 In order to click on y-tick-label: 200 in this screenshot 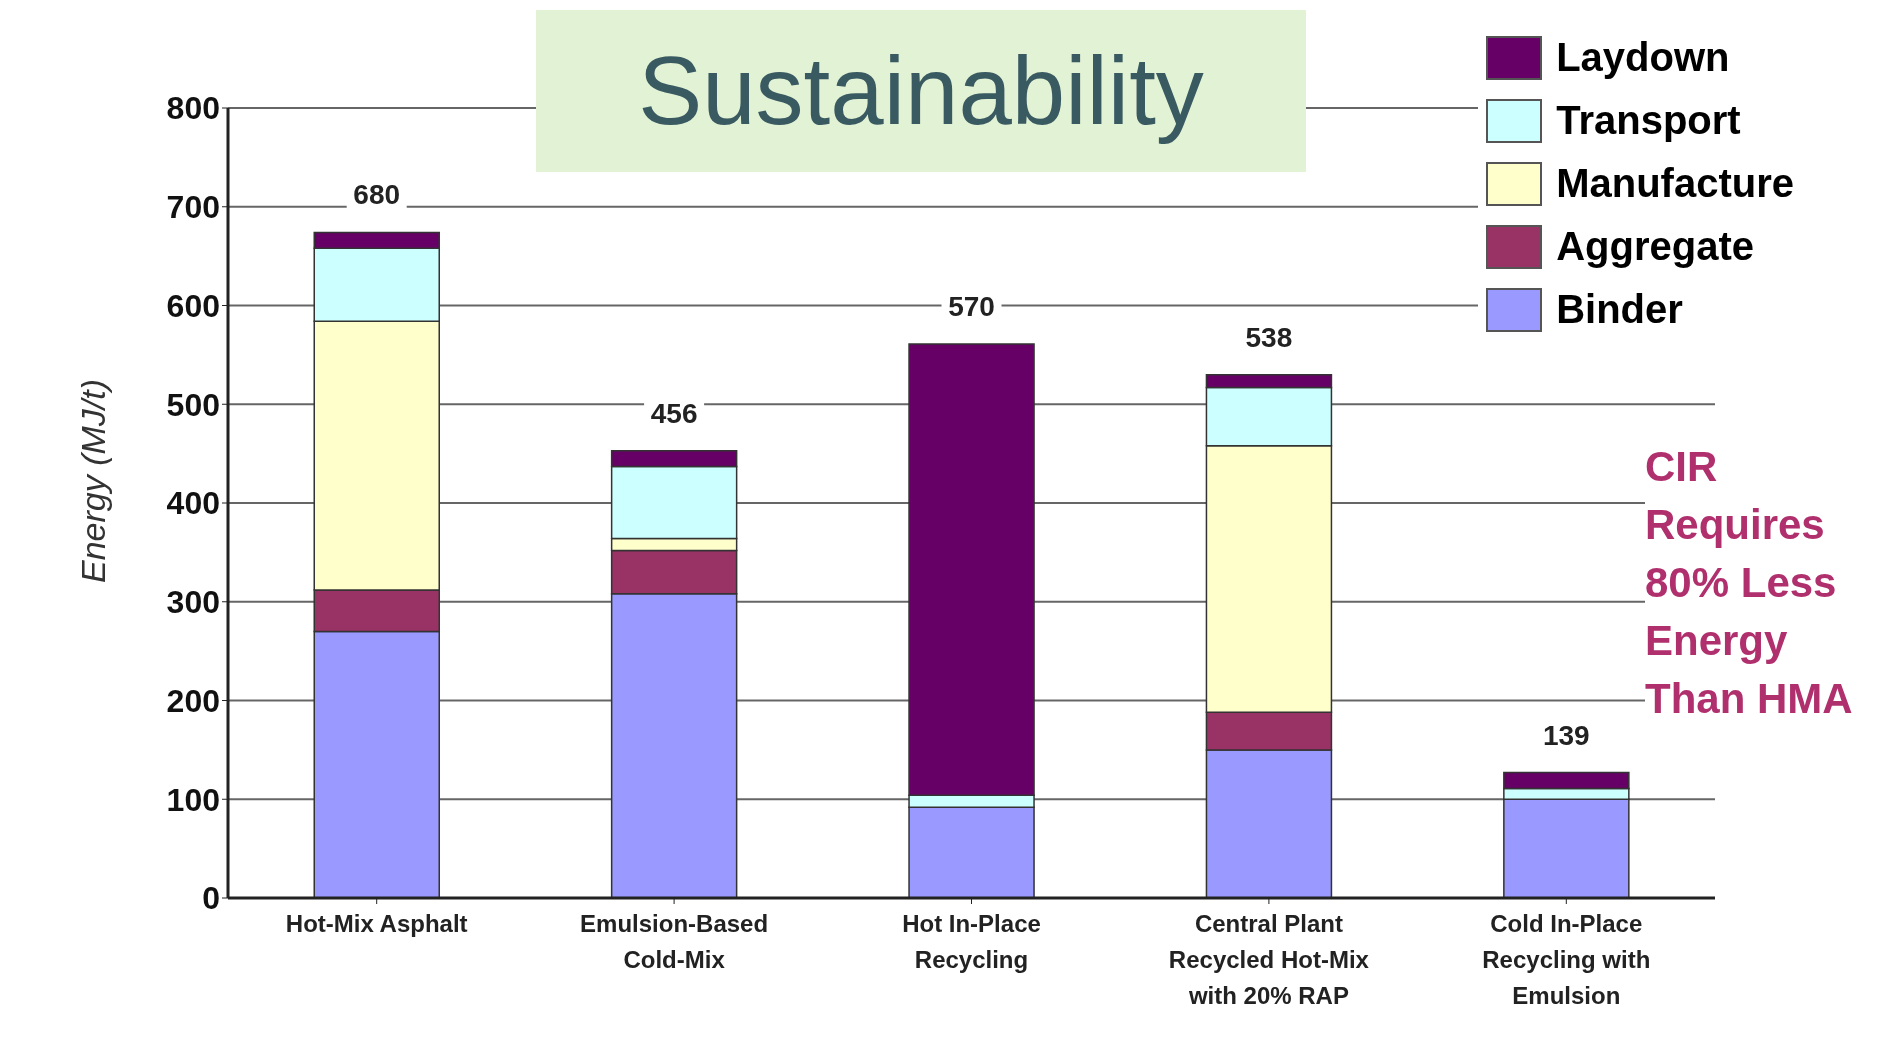, I will do `click(193, 700)`.